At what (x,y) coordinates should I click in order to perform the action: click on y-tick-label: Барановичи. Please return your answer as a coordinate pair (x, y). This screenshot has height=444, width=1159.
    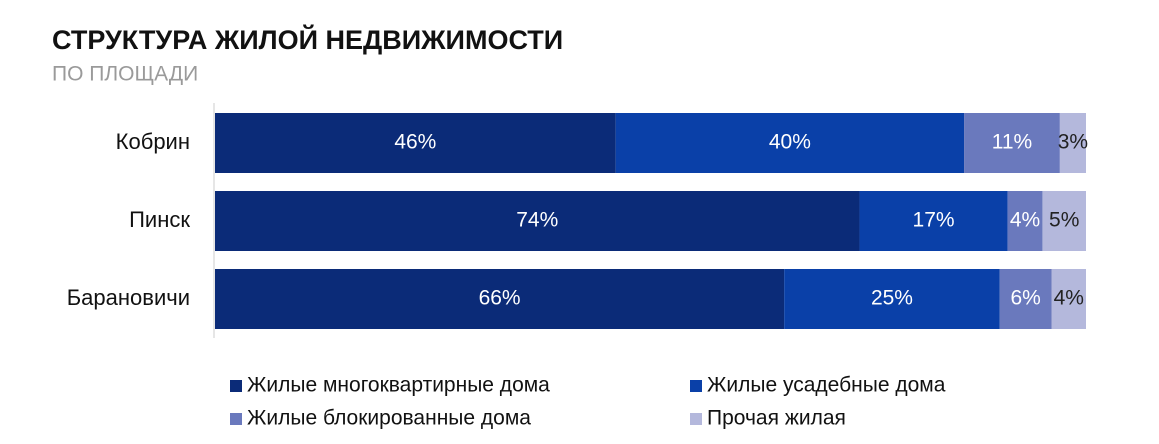
    Looking at the image, I should click on (128, 297).